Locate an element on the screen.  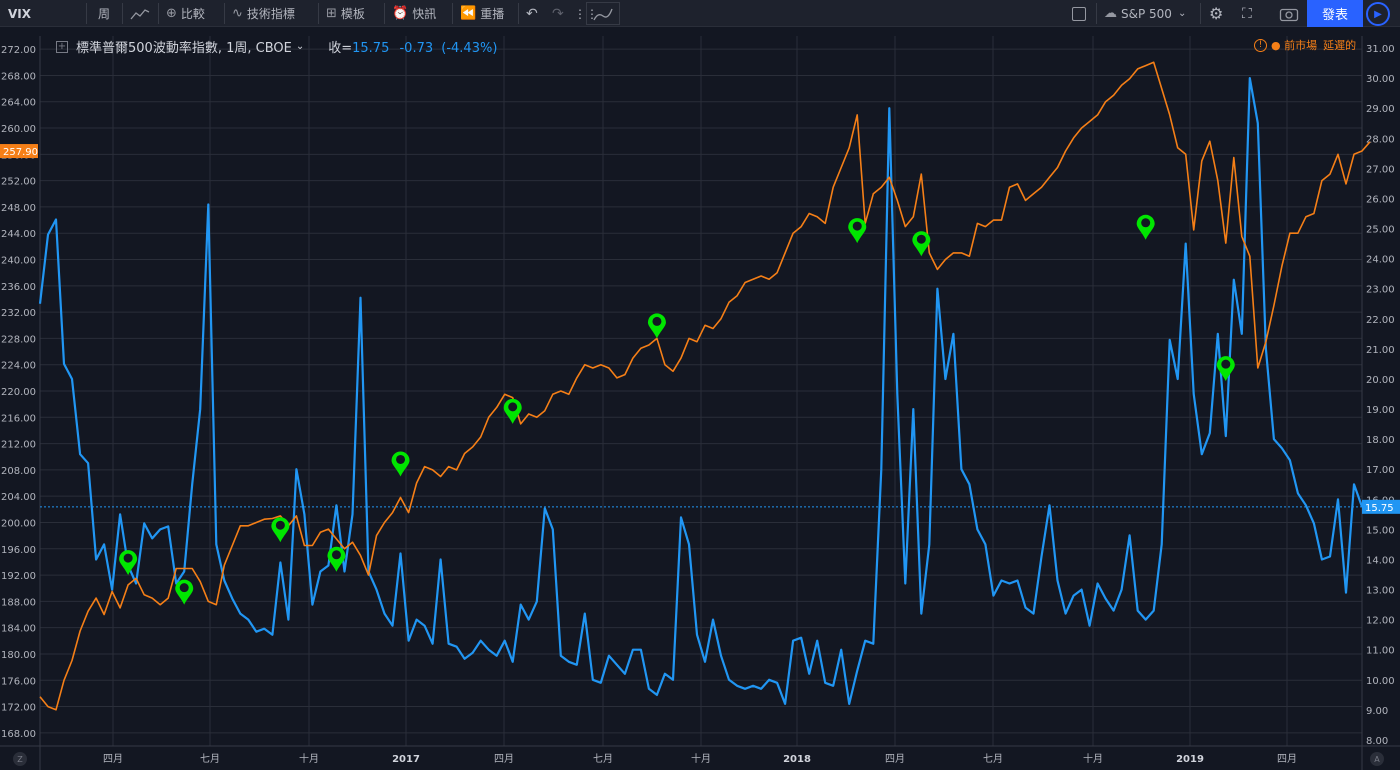
right-axis-tick-label: 28.00 is located at coordinates (1380, 139).